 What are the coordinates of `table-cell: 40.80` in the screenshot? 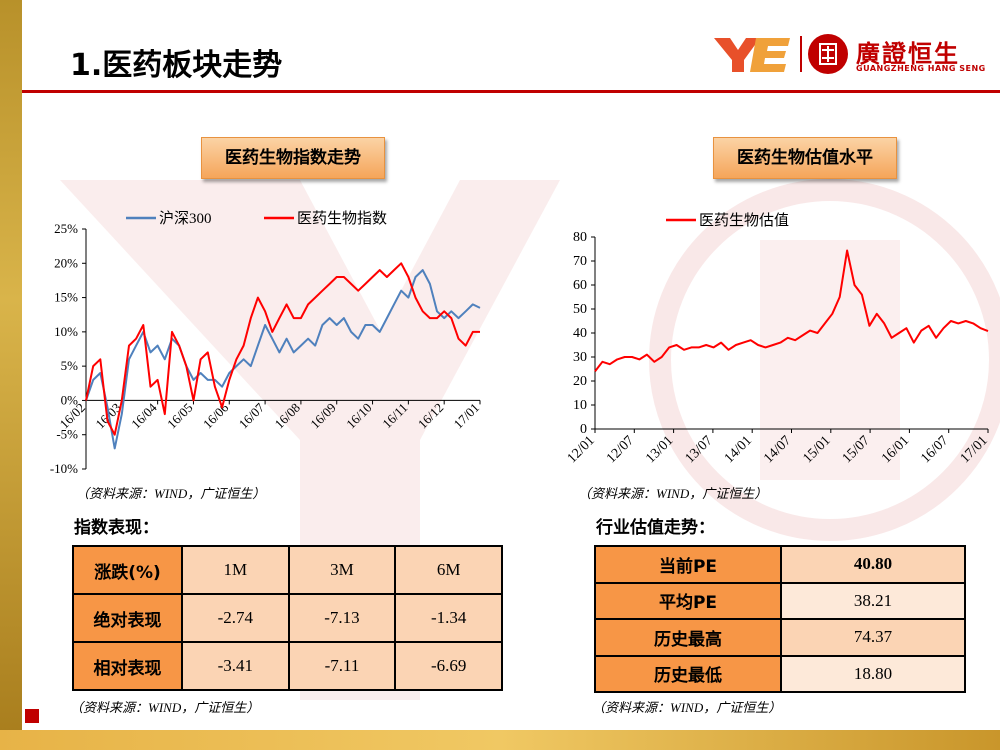 It's located at (873, 564).